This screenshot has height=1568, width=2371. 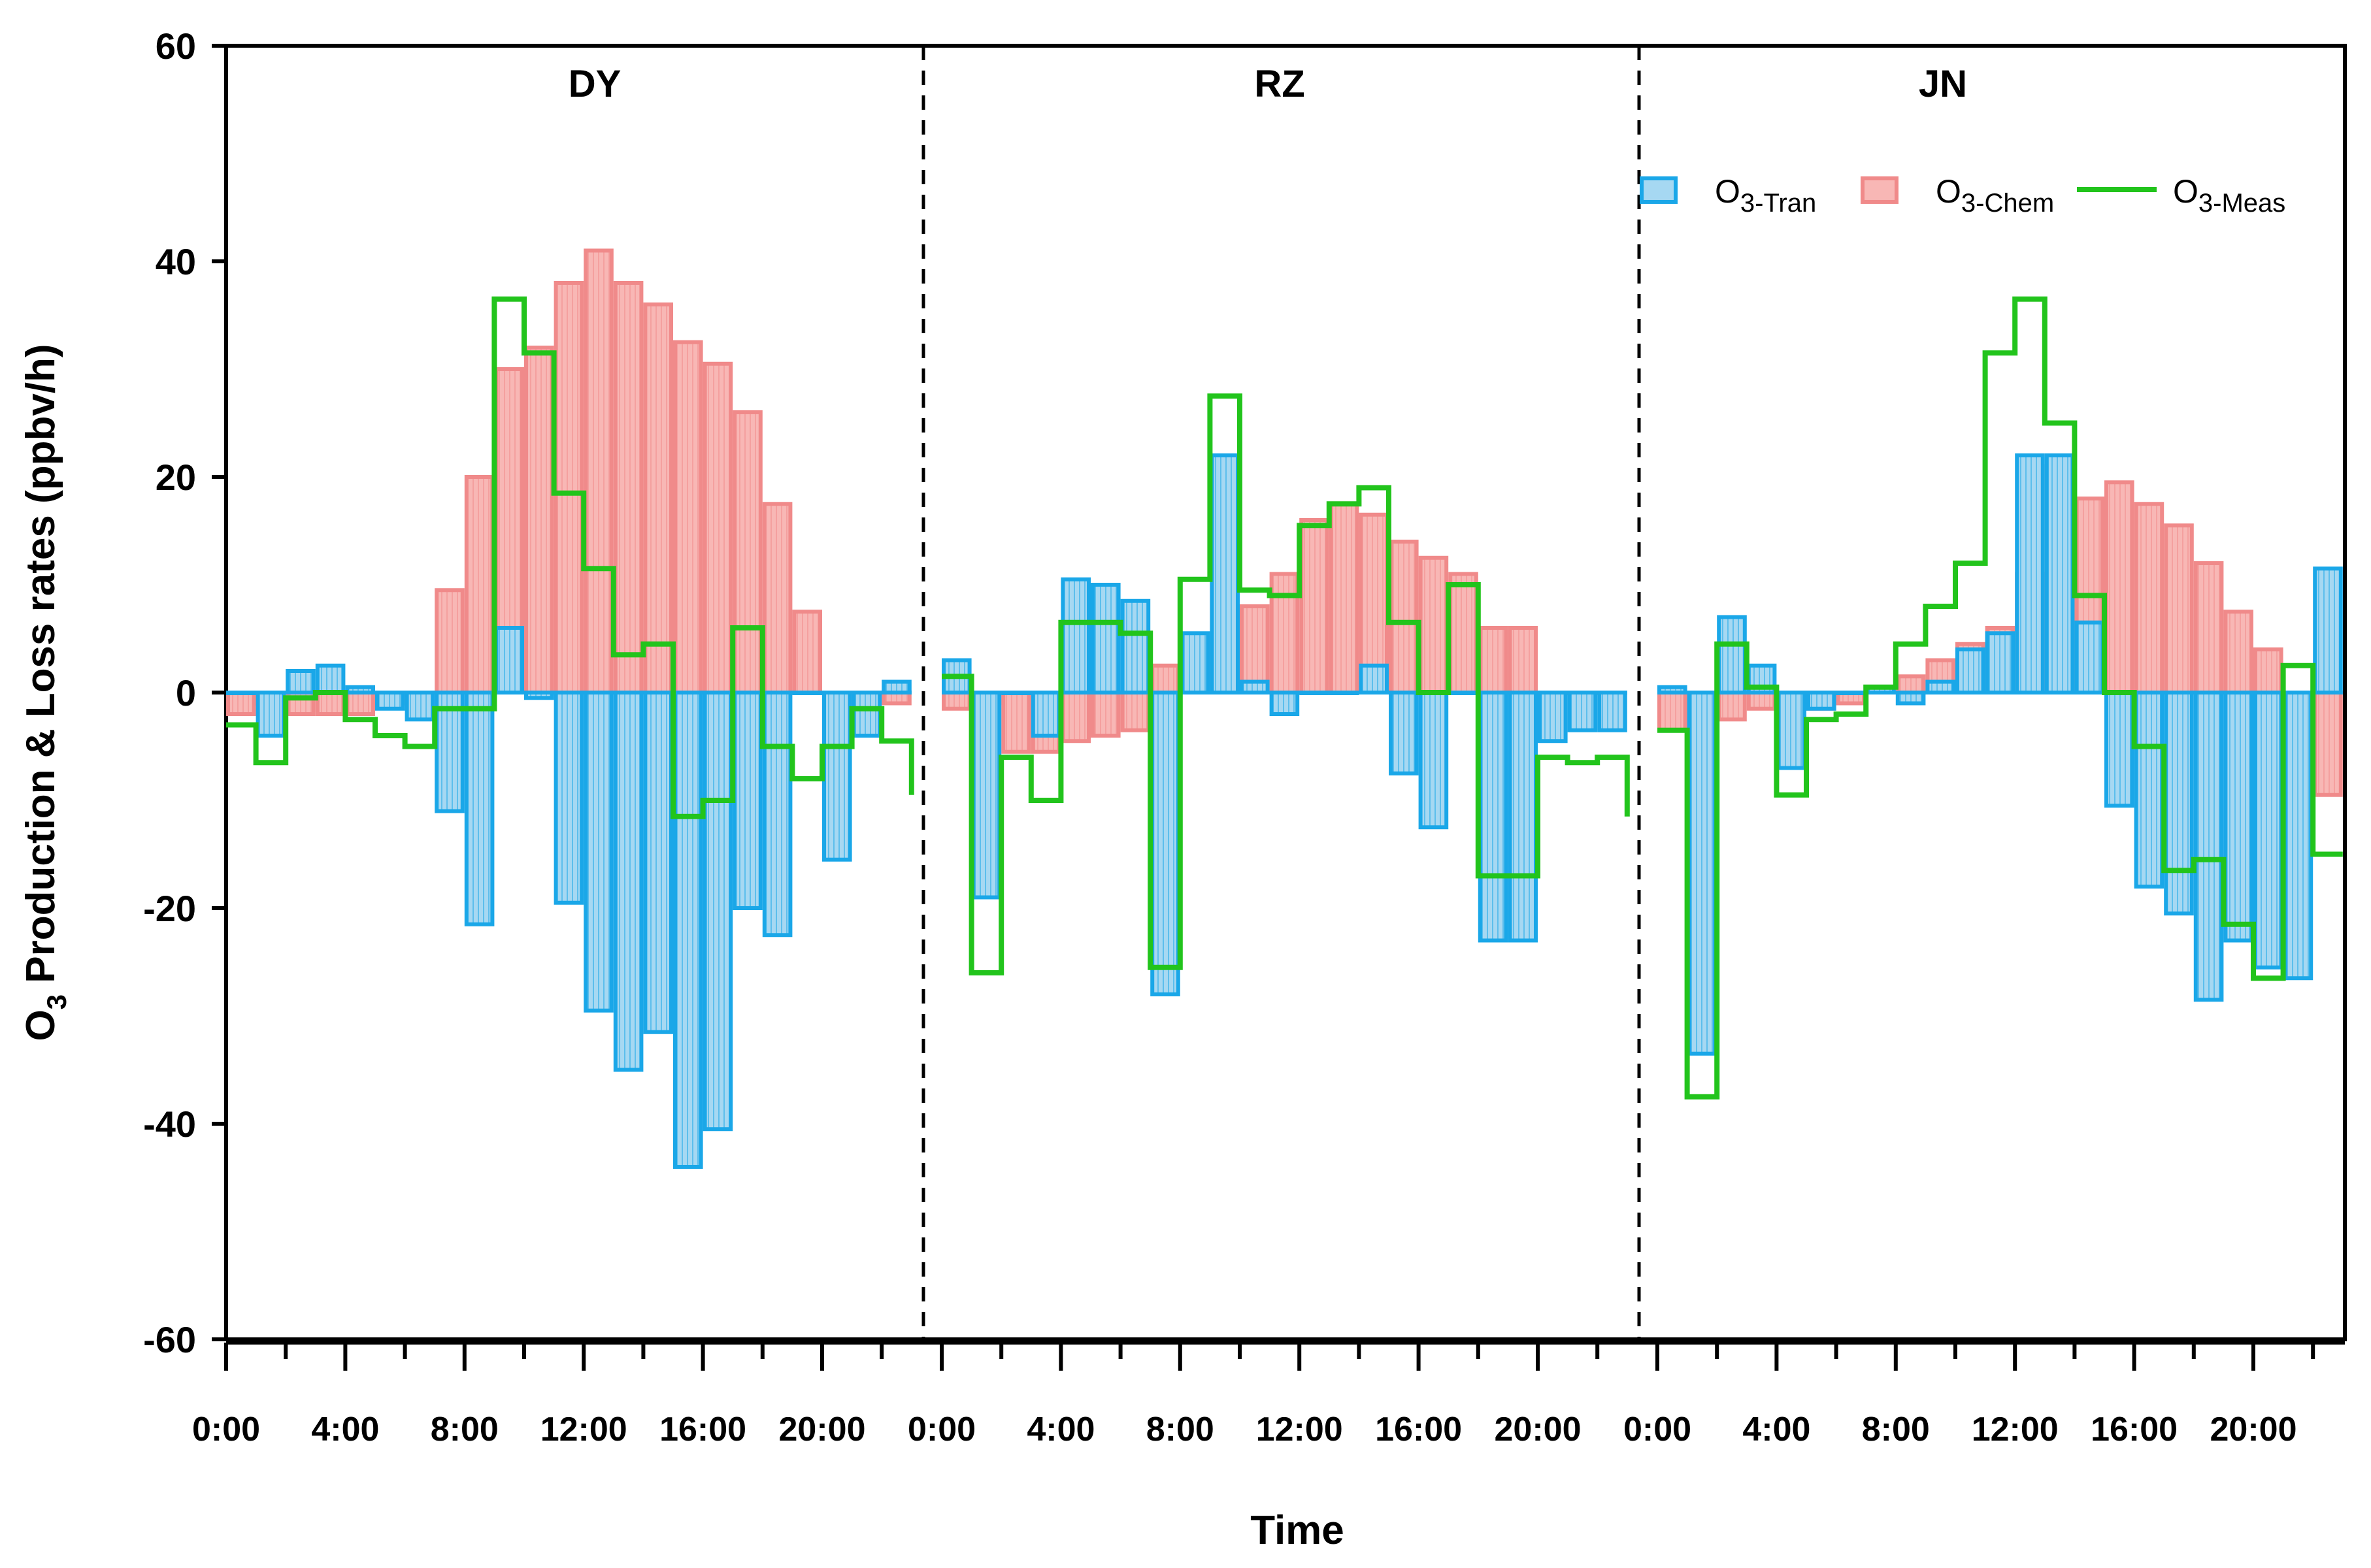 What do you see at coordinates (1728, 191) in the screenshot?
I see `legend-label-tran-main: O` at bounding box center [1728, 191].